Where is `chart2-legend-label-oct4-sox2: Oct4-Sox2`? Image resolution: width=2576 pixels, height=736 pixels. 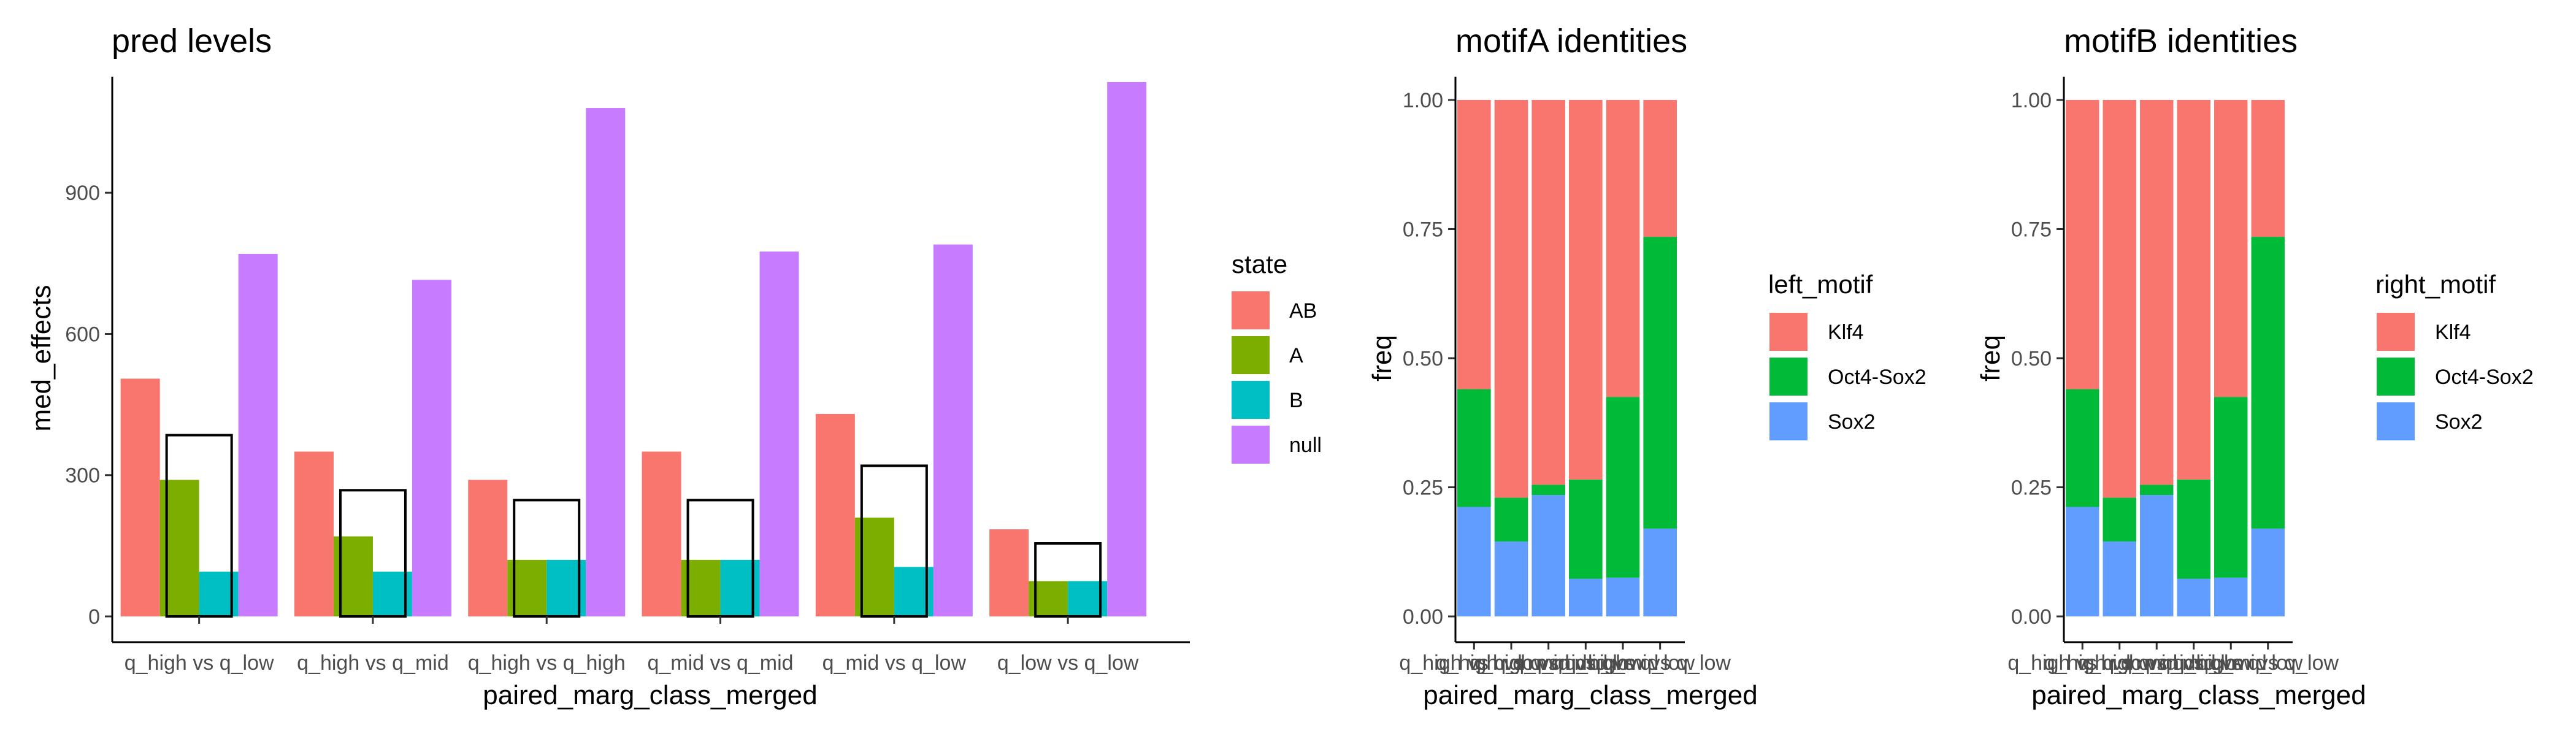
chart2-legend-label-oct4-sox2: Oct4-Sox2 is located at coordinates (1877, 377).